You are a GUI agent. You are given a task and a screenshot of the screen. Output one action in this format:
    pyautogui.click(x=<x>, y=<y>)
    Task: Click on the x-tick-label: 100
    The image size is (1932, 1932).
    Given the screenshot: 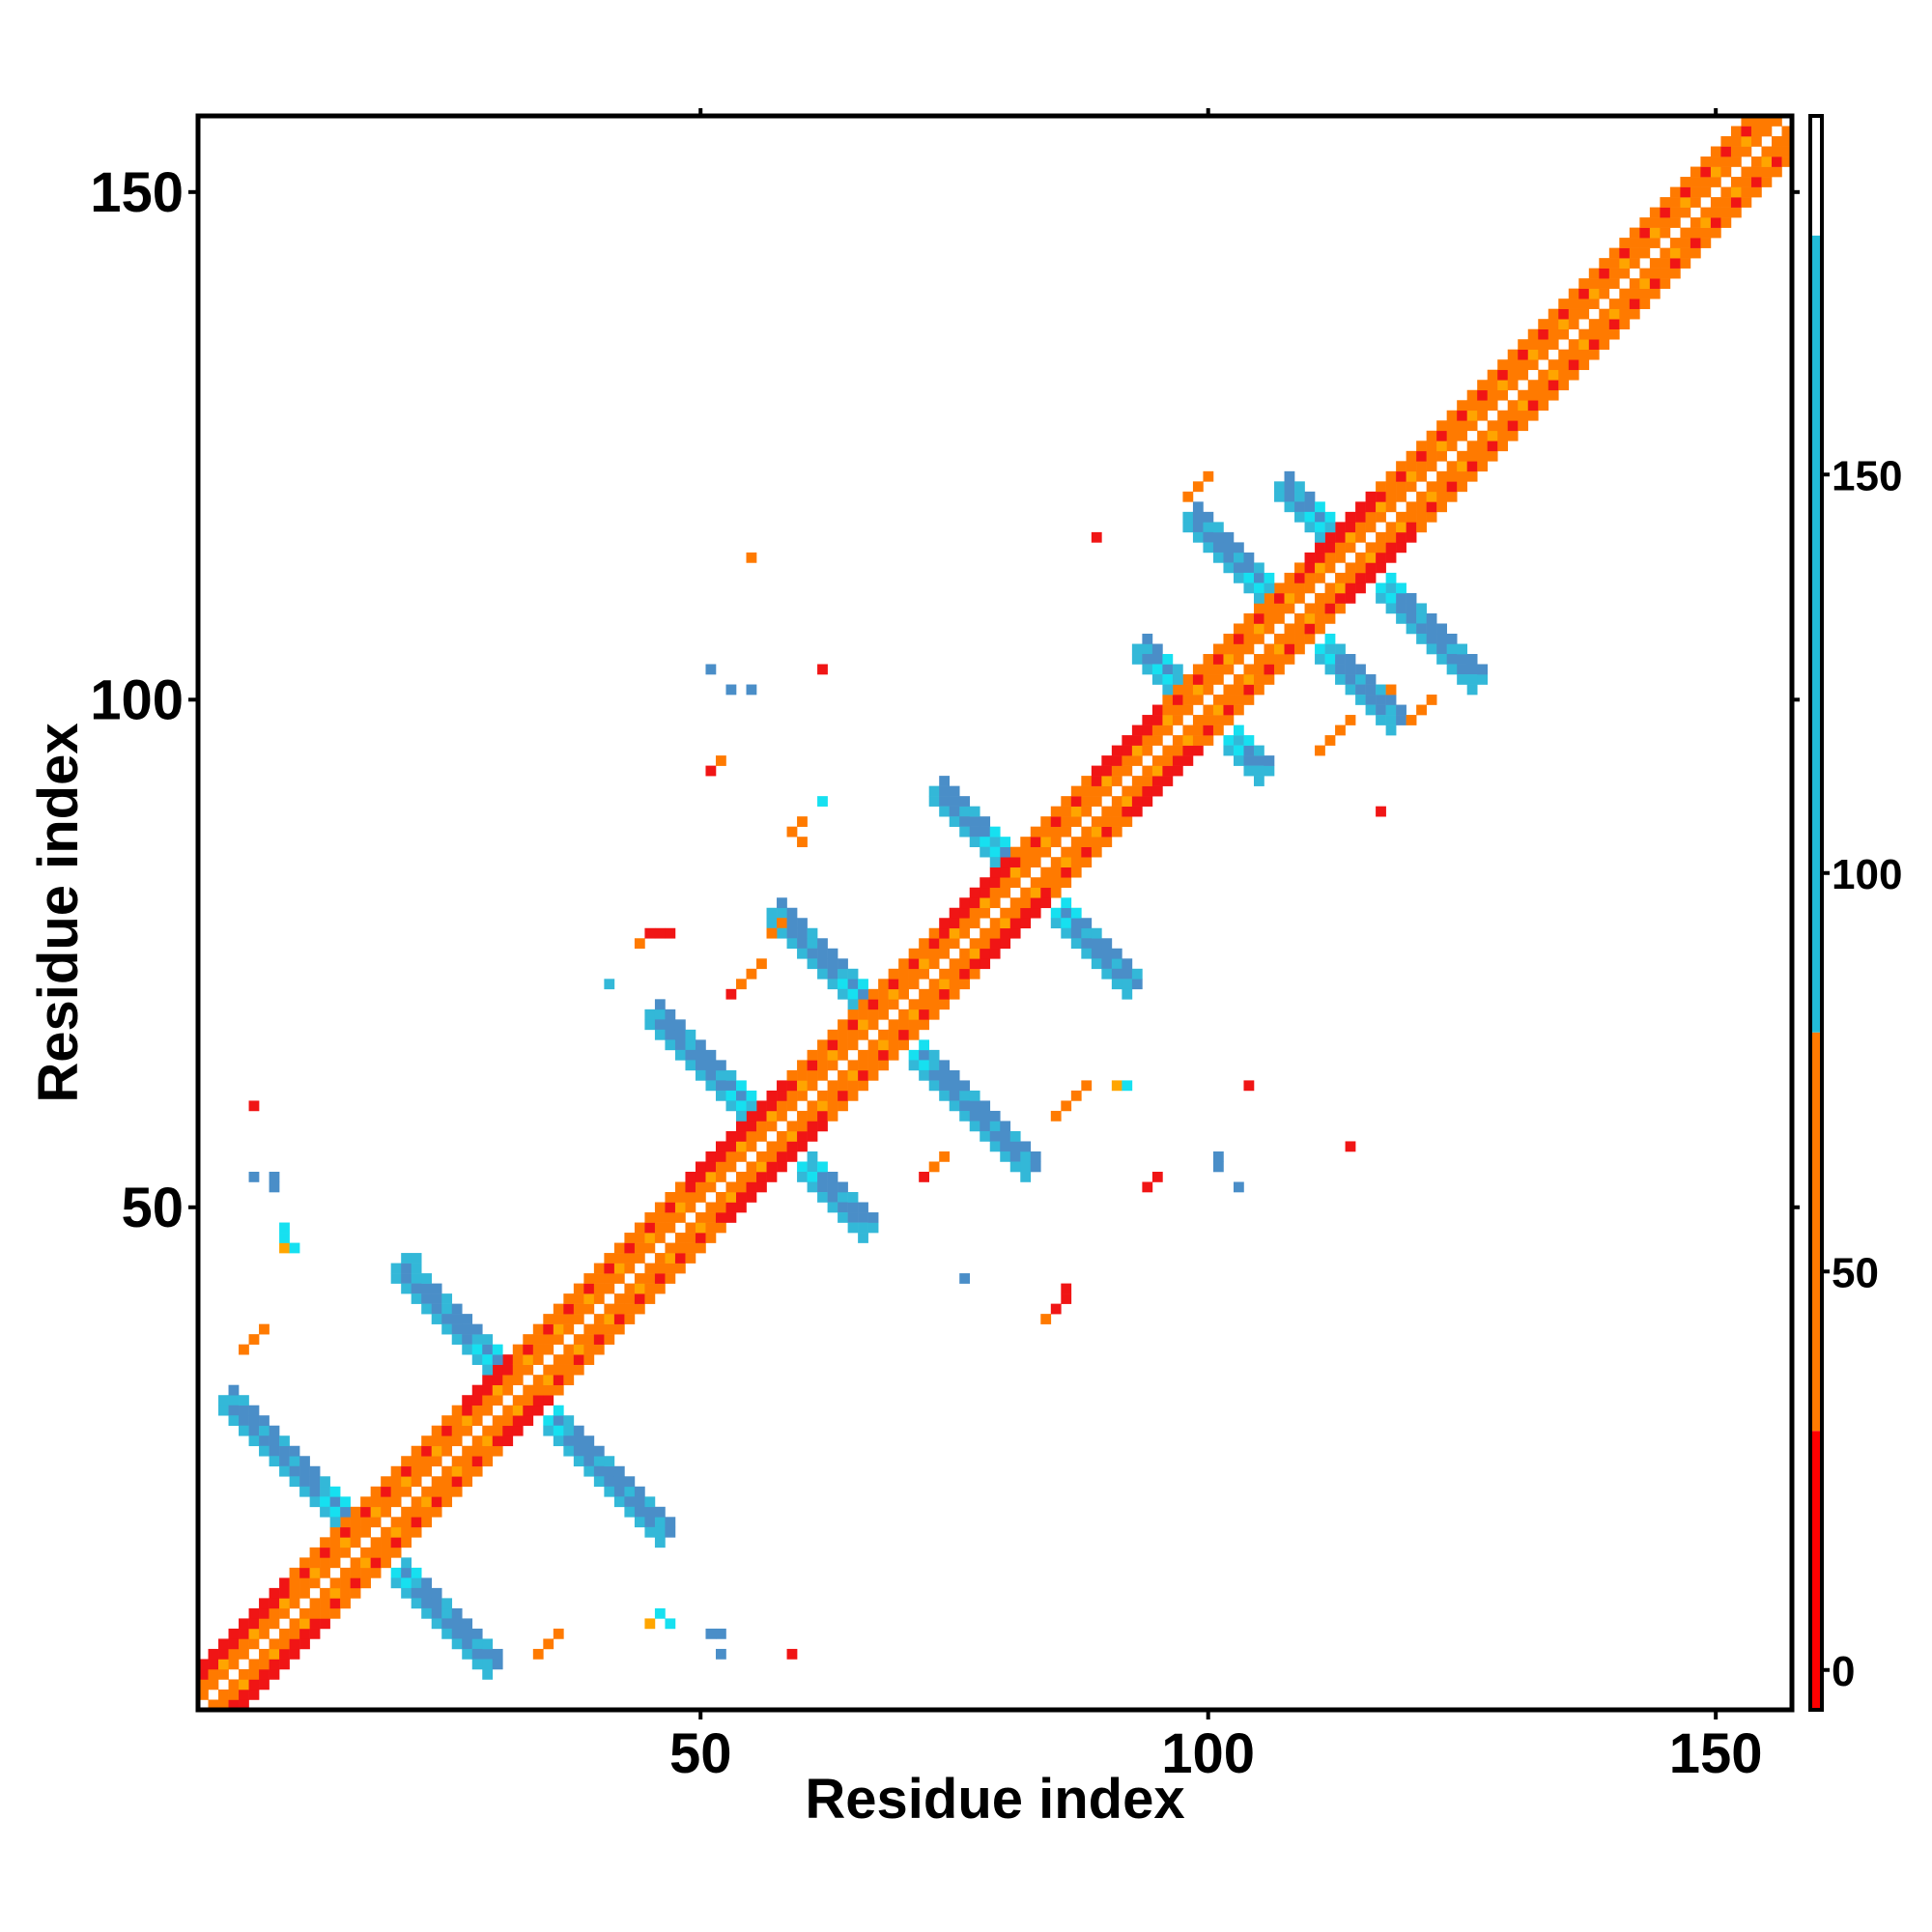 What is the action you would take?
    pyautogui.click(x=1208, y=1753)
    